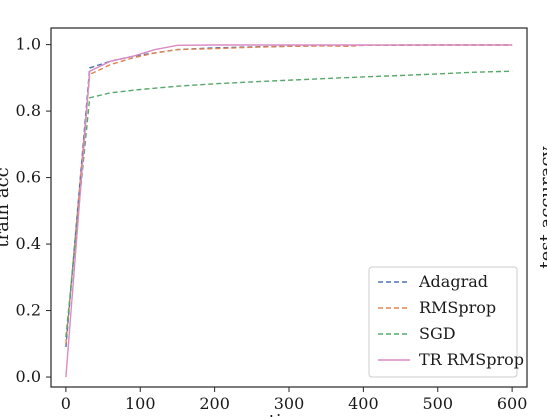 This screenshot has height=417, width=547. I want to click on legend-box, so click(443, 322).